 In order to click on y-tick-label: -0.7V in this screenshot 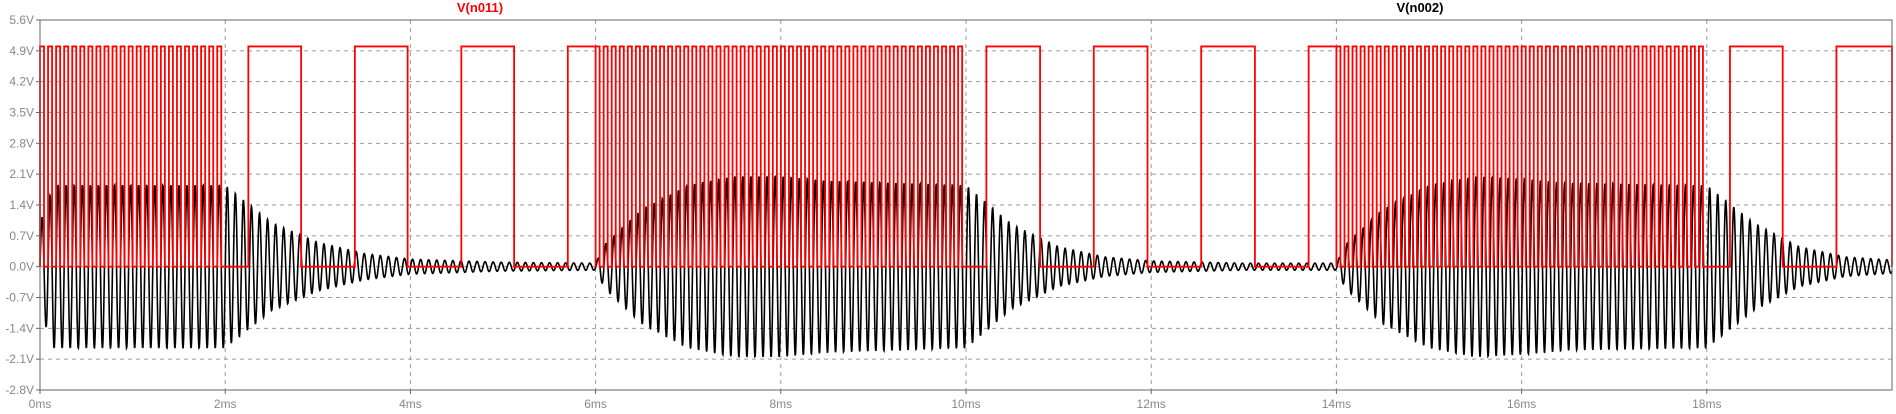, I will do `click(19, 298)`.